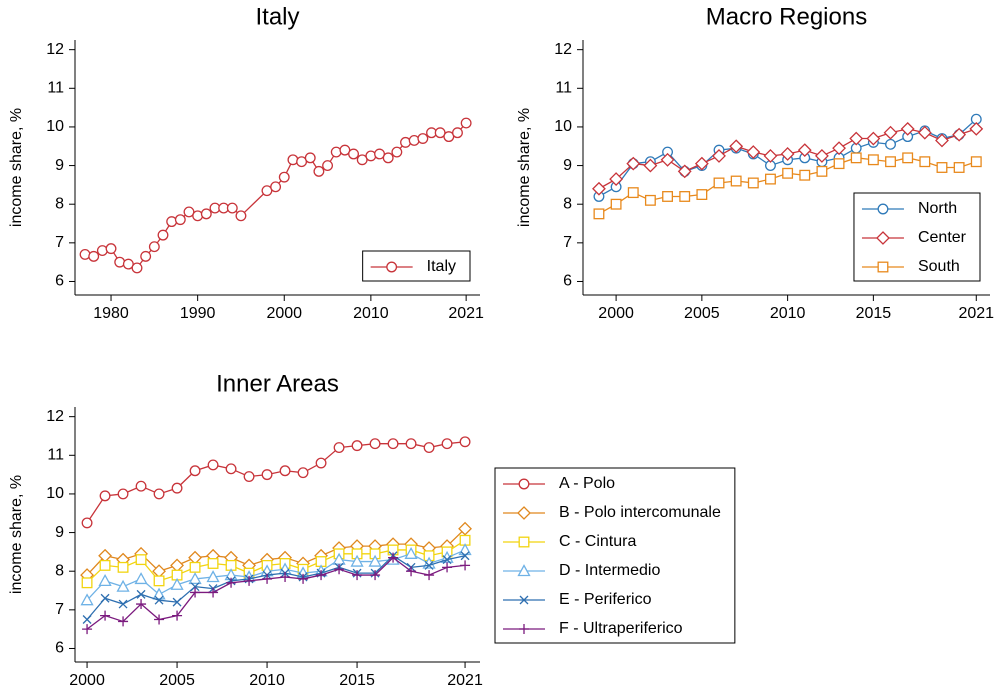 The width and height of the screenshot is (1000, 693). I want to click on legend-item: F - Ultraperiferico, so click(593, 628).